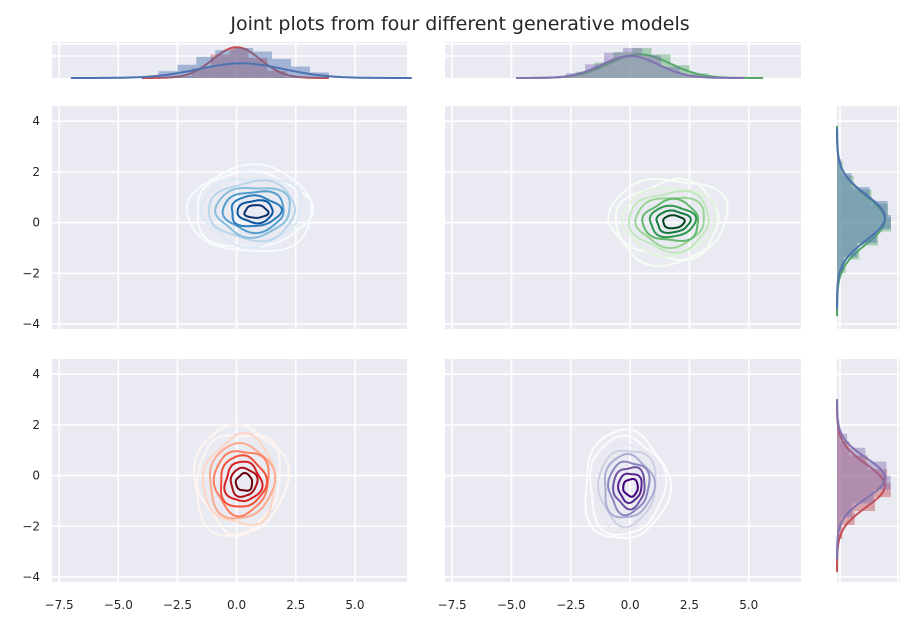 This screenshot has width=921, height=633. I want to click on panel-background-top-left, so click(229, 217).